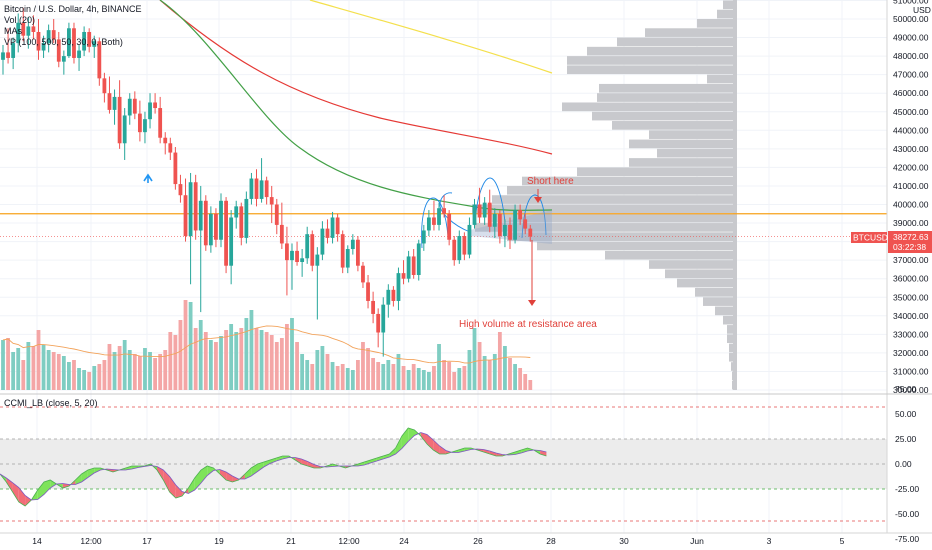 This screenshot has height=550, width=932. I want to click on volume-ma-line, so click(266, 344).